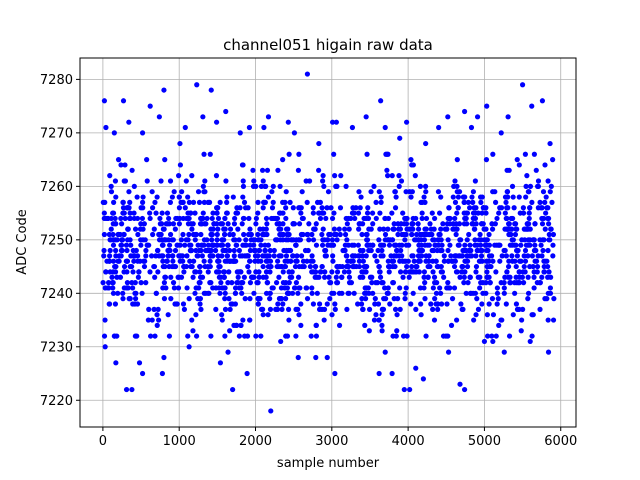  Describe the element at coordinates (60, 241) in the screenshot. I see `y-axis-ticks: 7220 7230 7240 7250 7260 7270 7280` at that location.